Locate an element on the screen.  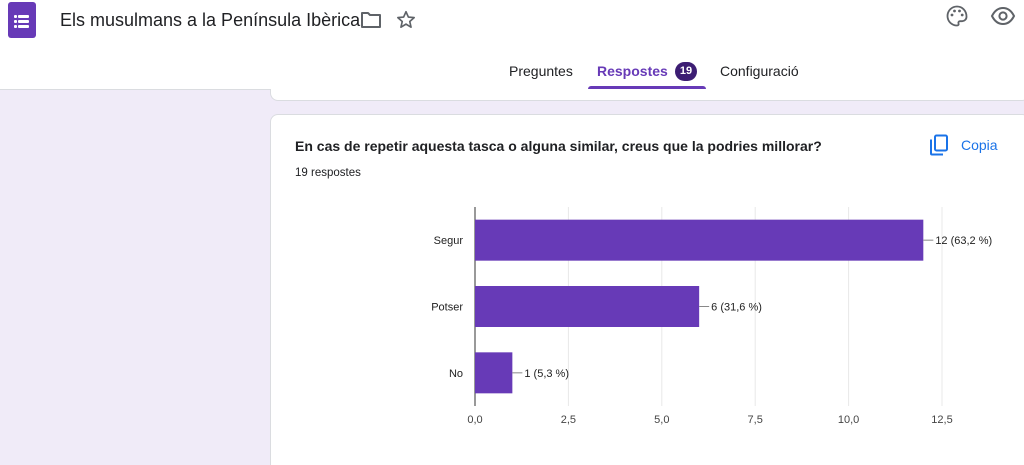
category-label: No is located at coordinates (456, 374).